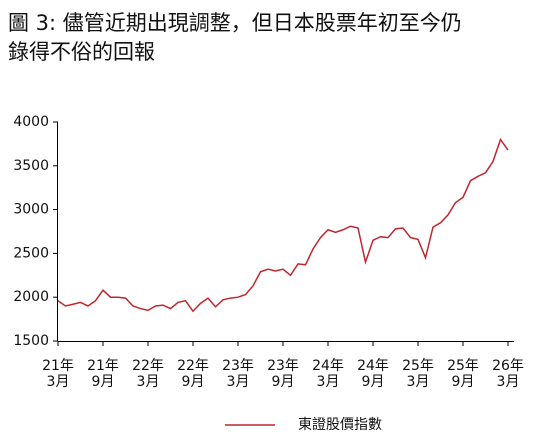 Image resolution: width=556 pixels, height=443 pixels. Describe the element at coordinates (31, 341) in the screenshot. I see `y-tick-label: 1500` at that location.